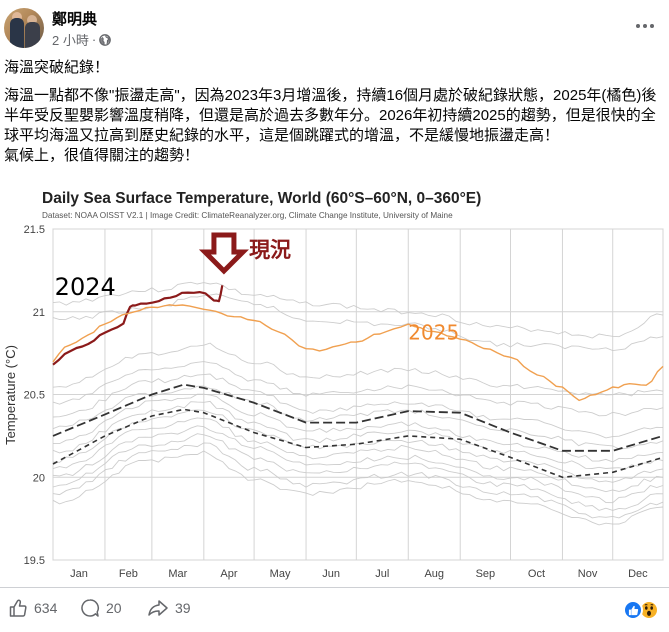 The image size is (669, 632). What do you see at coordinates (158, 608) in the screenshot?
I see `share-arrow-icon` at bounding box center [158, 608].